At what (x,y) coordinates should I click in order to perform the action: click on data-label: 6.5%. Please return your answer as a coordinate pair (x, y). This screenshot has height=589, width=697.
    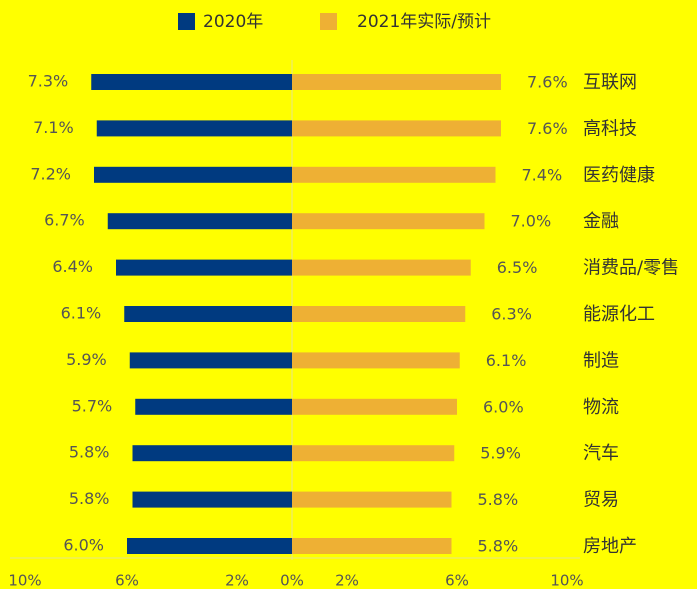
    Looking at the image, I should click on (517, 267).